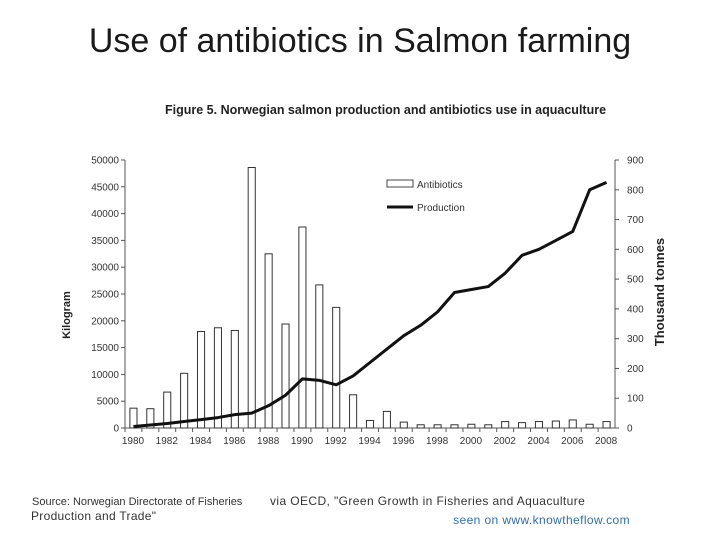 The image size is (720, 540). I want to click on source-credit-continued: Production and Trade", so click(94, 516).